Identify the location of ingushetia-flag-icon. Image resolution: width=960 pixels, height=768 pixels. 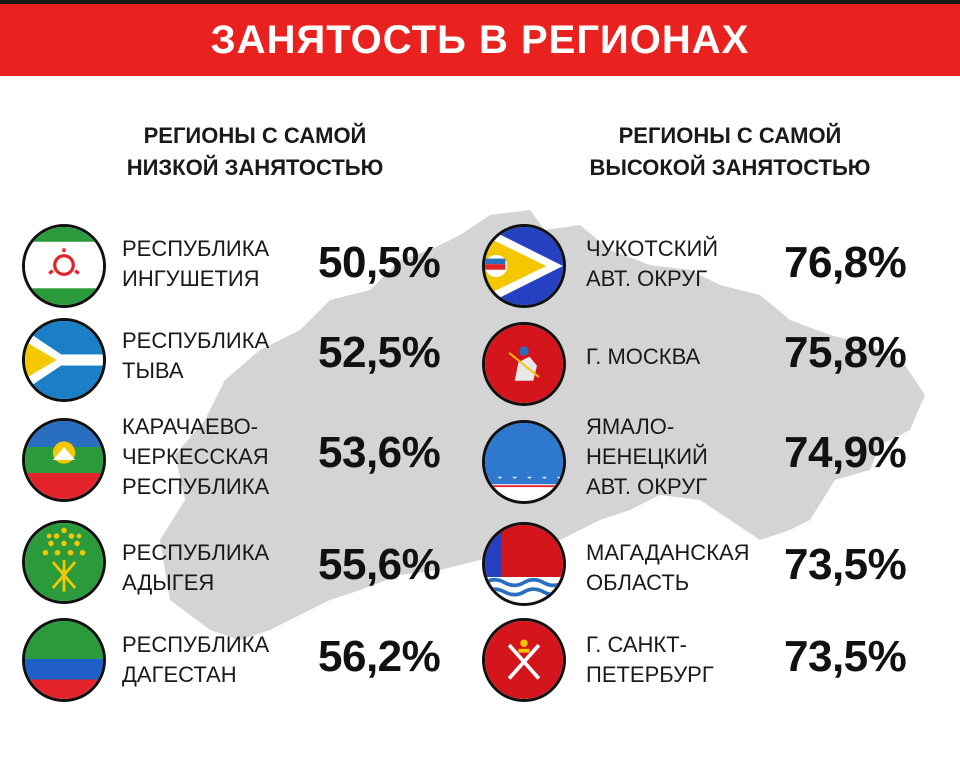
(64, 266).